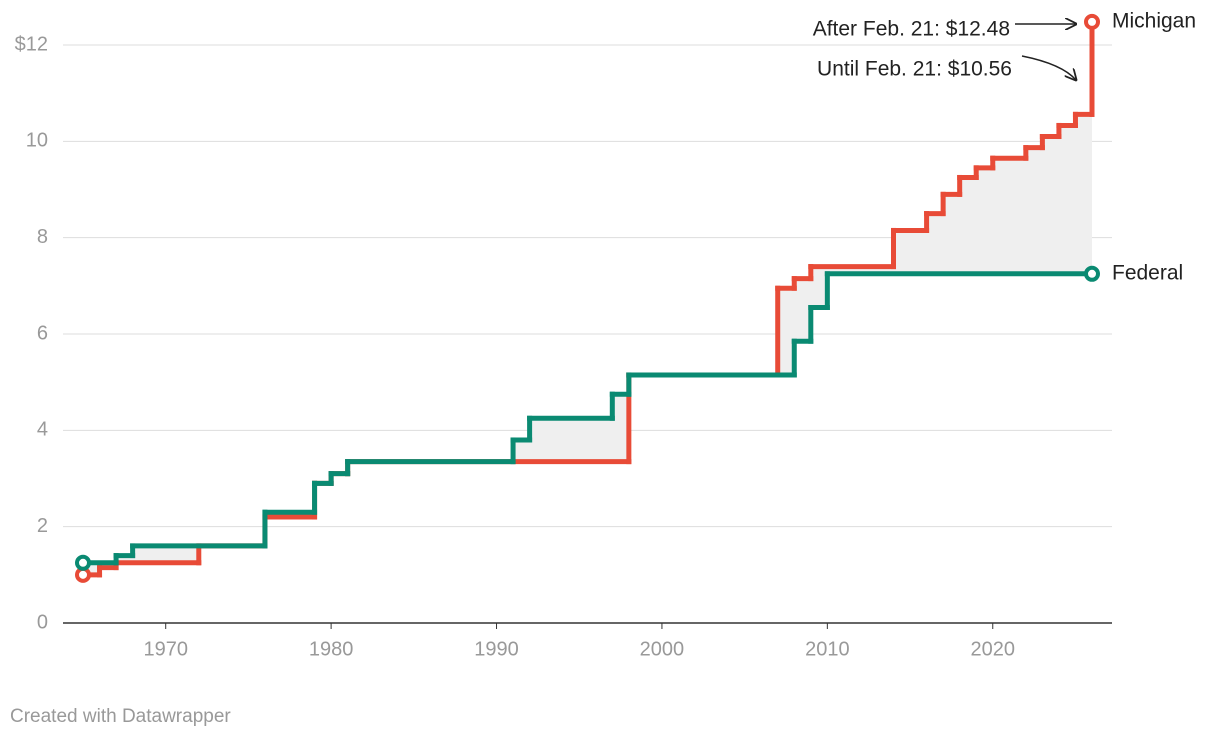  Describe the element at coordinates (42, 526) in the screenshot. I see `y-tick-label: 2` at that location.